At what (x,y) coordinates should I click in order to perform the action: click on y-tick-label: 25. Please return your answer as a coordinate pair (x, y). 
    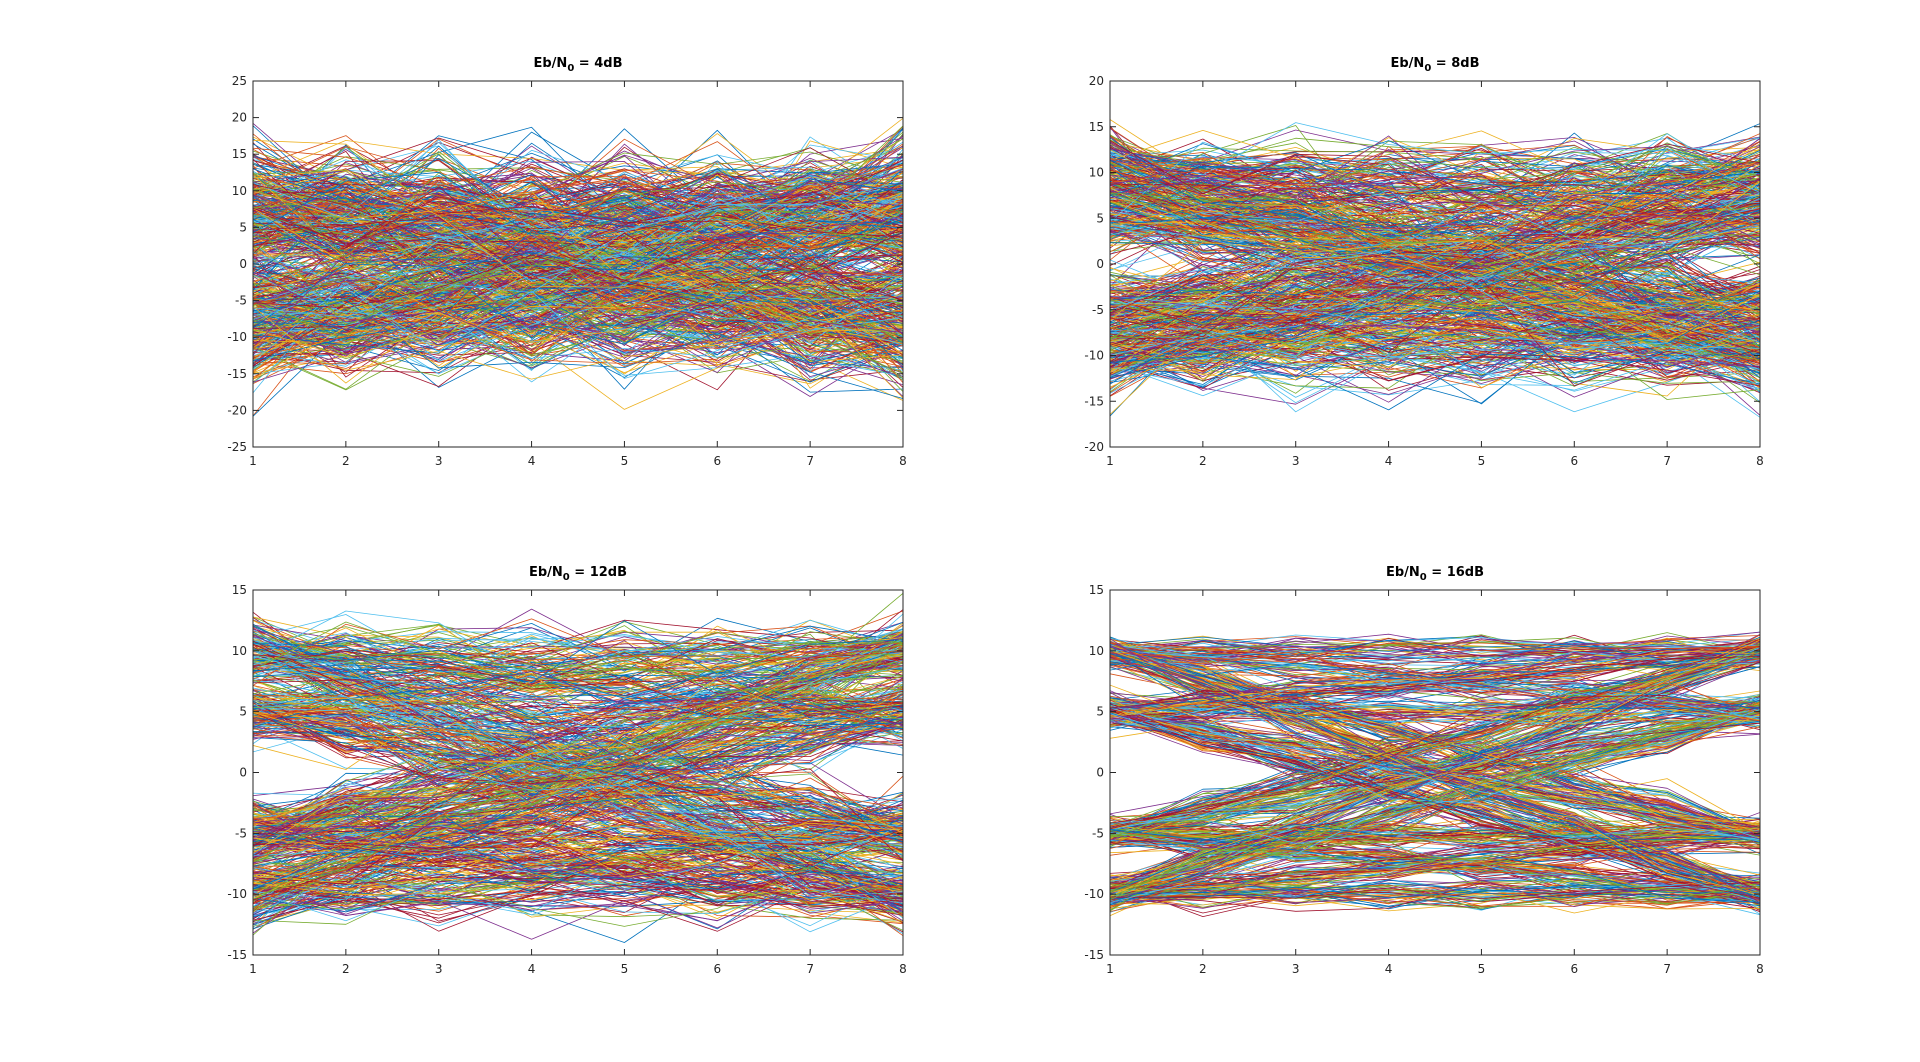
    Looking at the image, I should click on (239, 81).